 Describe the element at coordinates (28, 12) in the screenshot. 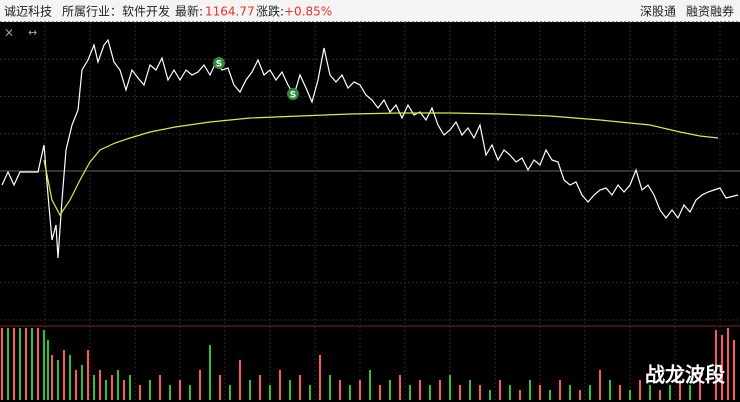

I see `stock-name: 诚迈科技` at that location.